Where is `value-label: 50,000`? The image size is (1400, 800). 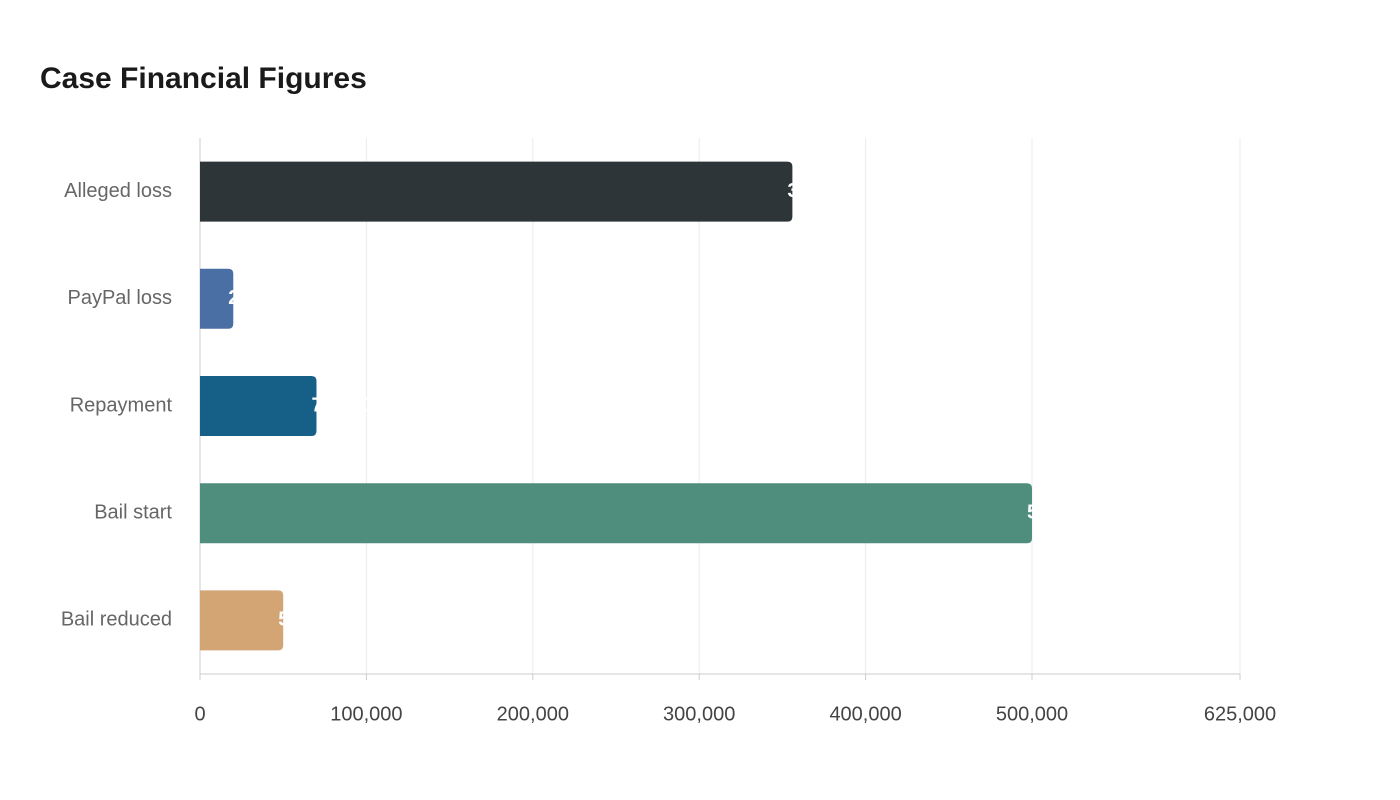
value-label: 50,000 is located at coordinates (308, 620).